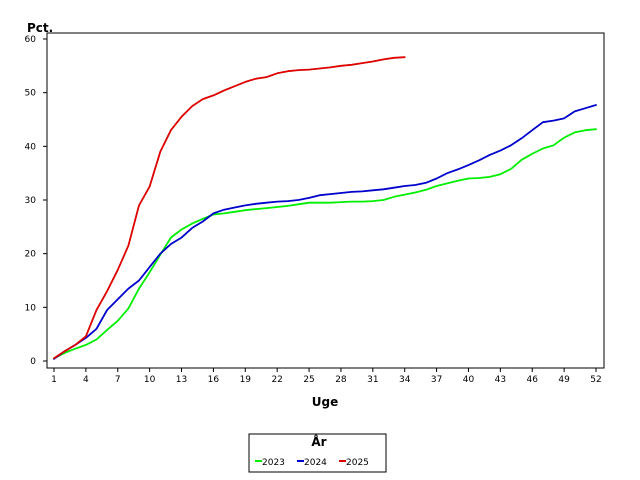 The width and height of the screenshot is (640, 480). Describe the element at coordinates (118, 380) in the screenshot. I see `x-tick-label: 7` at that location.